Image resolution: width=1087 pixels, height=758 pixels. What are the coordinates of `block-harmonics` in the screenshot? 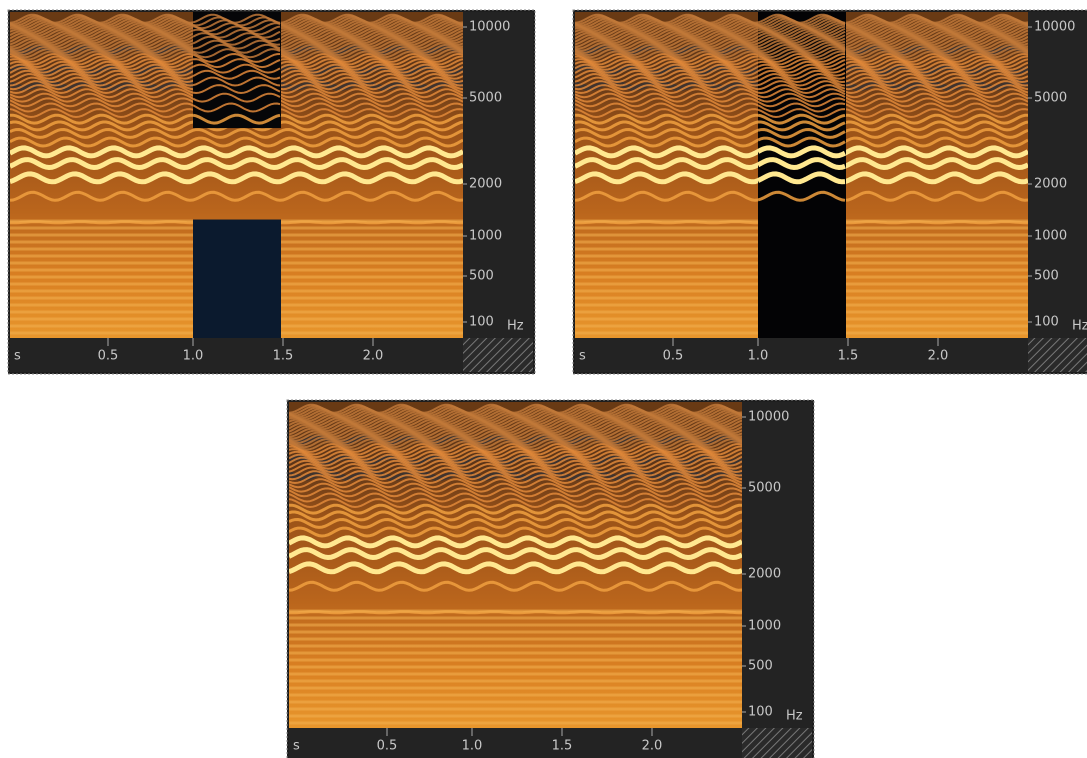 It's located at (802, 107).